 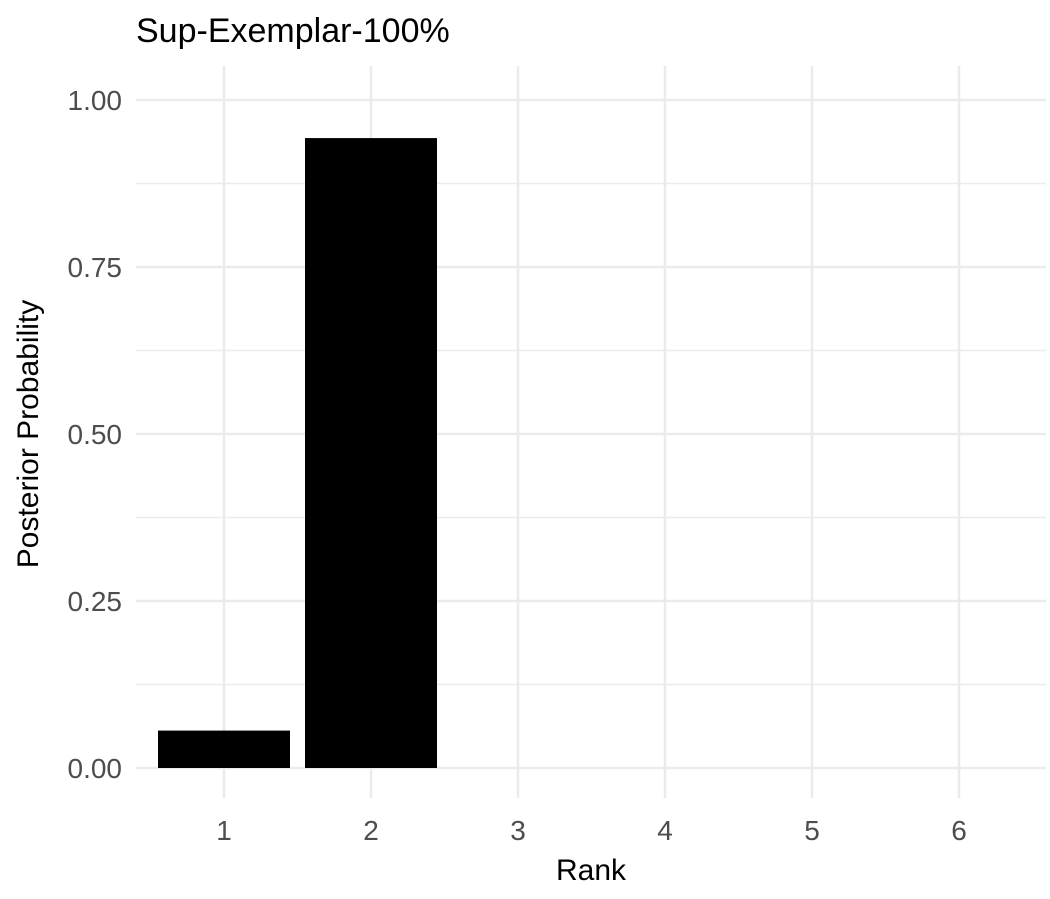 I want to click on y-tick-label: 0.50, so click(x=95, y=434).